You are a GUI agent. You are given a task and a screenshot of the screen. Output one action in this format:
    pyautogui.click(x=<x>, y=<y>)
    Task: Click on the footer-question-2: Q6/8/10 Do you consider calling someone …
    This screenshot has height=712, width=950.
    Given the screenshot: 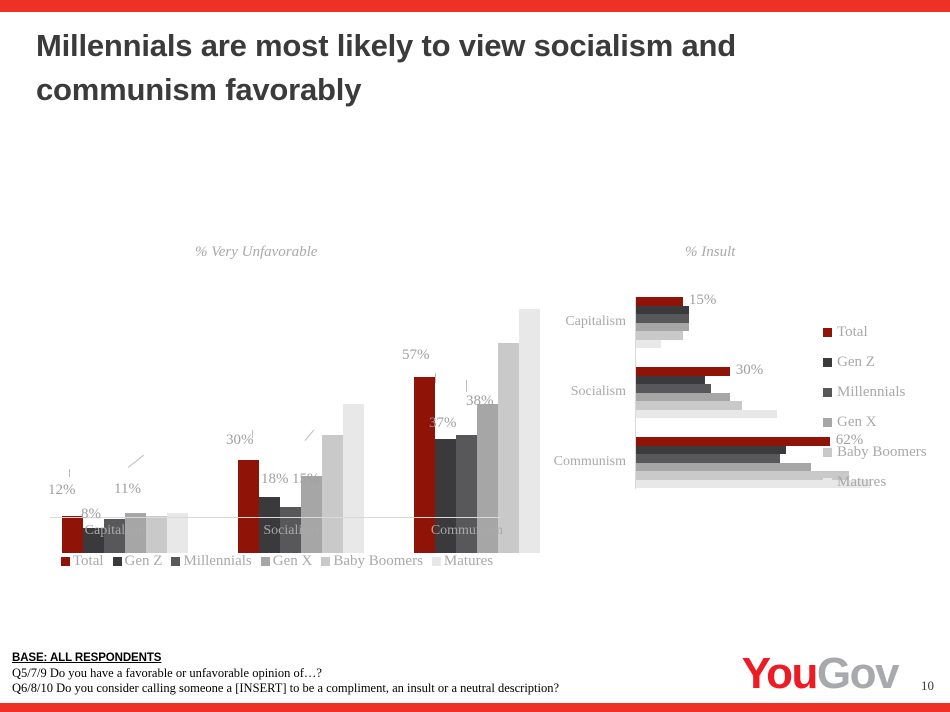 What is the action you would take?
    pyautogui.click(x=286, y=688)
    